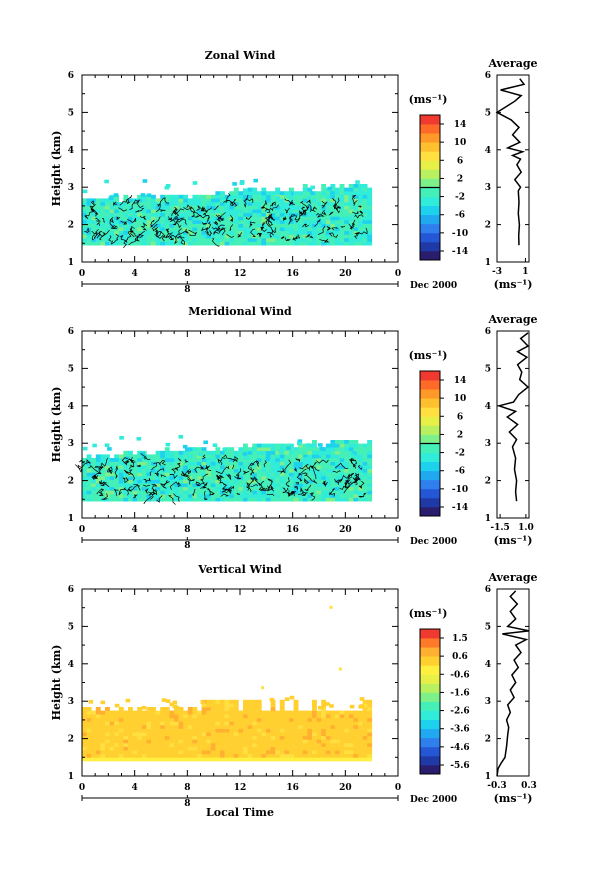  What do you see at coordinates (460, 490) in the screenshot?
I see `colorbar-tick-label: -10` at bounding box center [460, 490].